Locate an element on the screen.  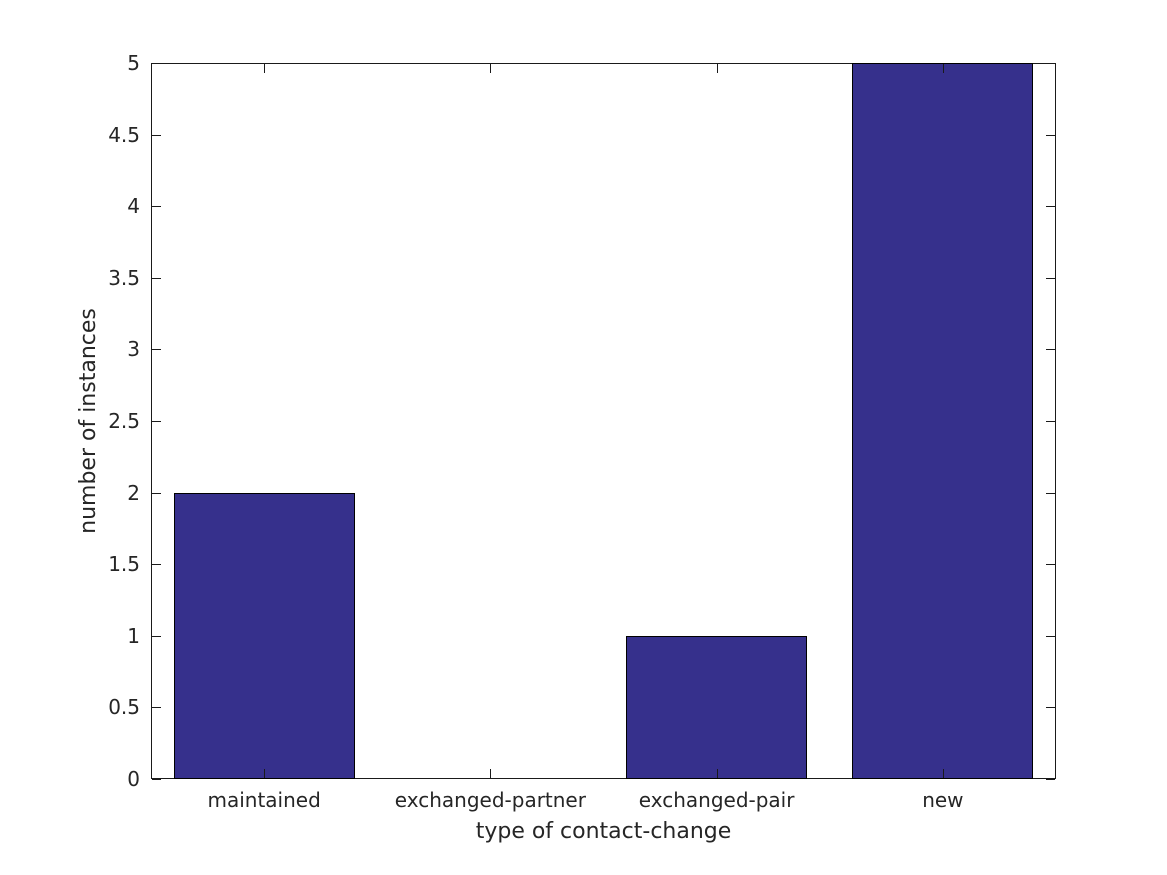
y-tick-label: 2.5 is located at coordinates (124, 421).